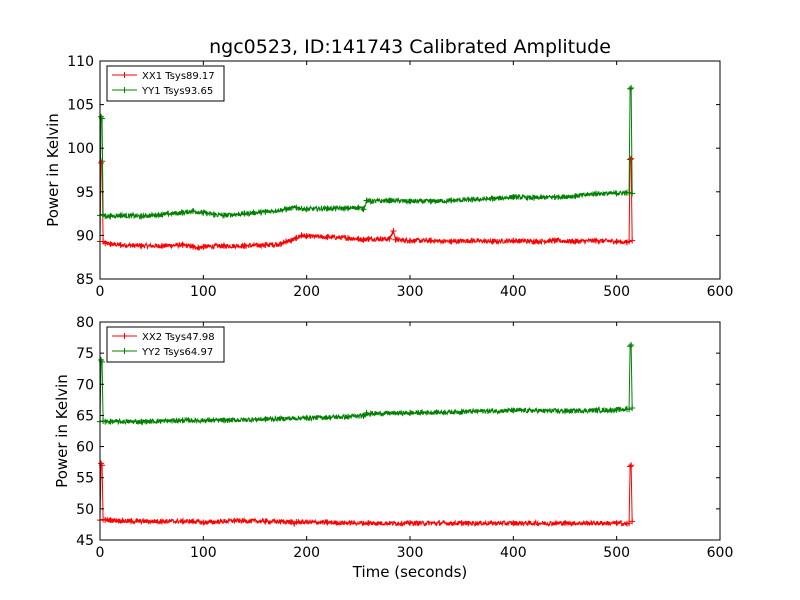  I want to click on y-tick-label: 110, so click(80, 62).